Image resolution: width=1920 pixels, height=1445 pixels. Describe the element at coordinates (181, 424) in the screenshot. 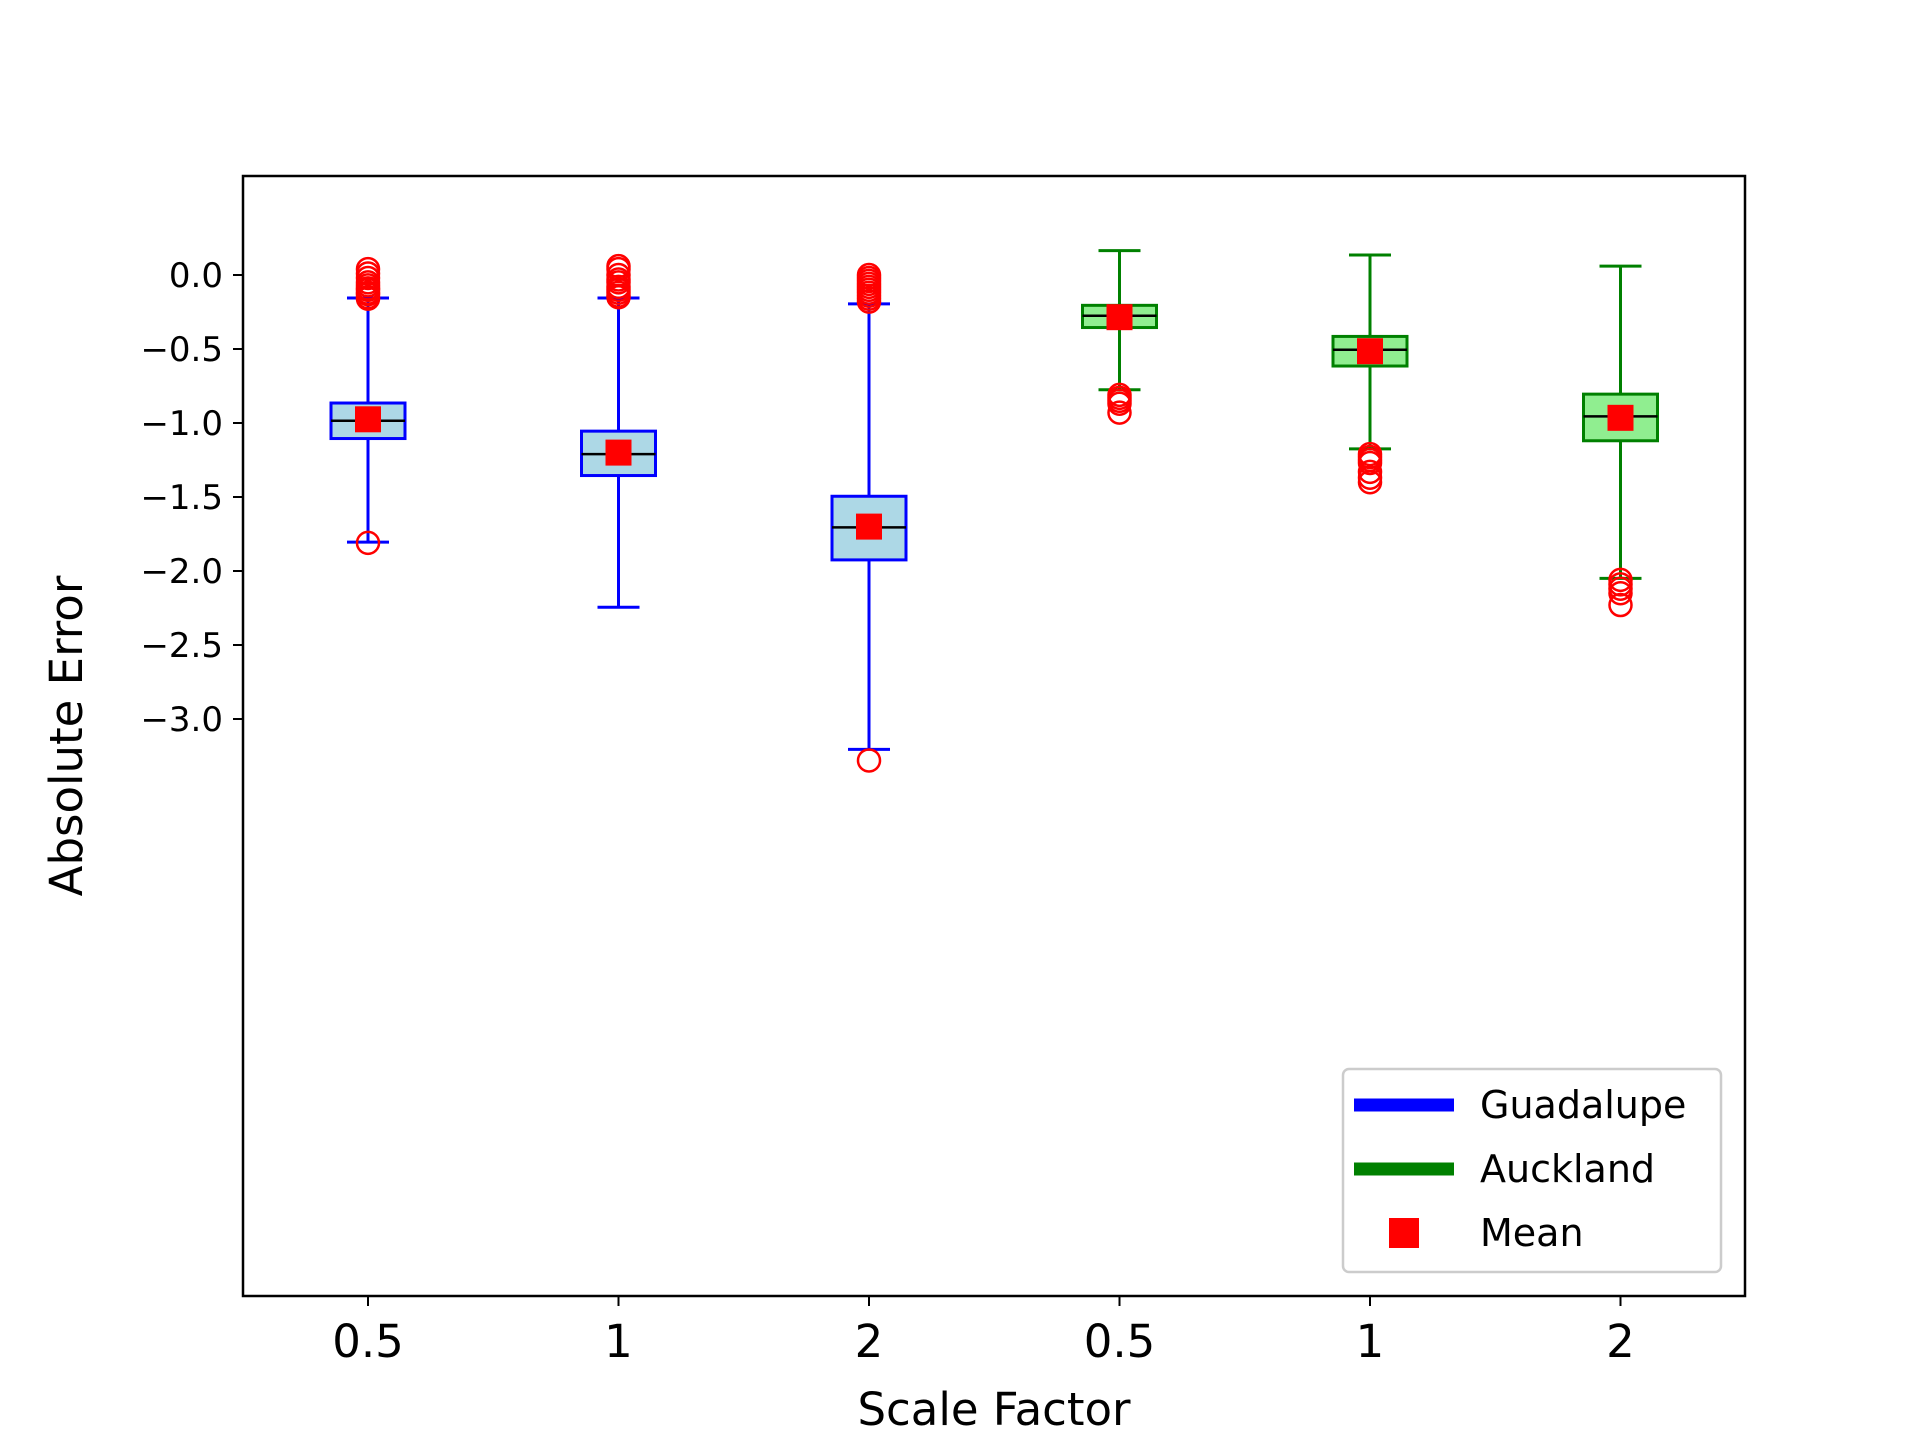

I see `y-tick-label: −1.0` at that location.